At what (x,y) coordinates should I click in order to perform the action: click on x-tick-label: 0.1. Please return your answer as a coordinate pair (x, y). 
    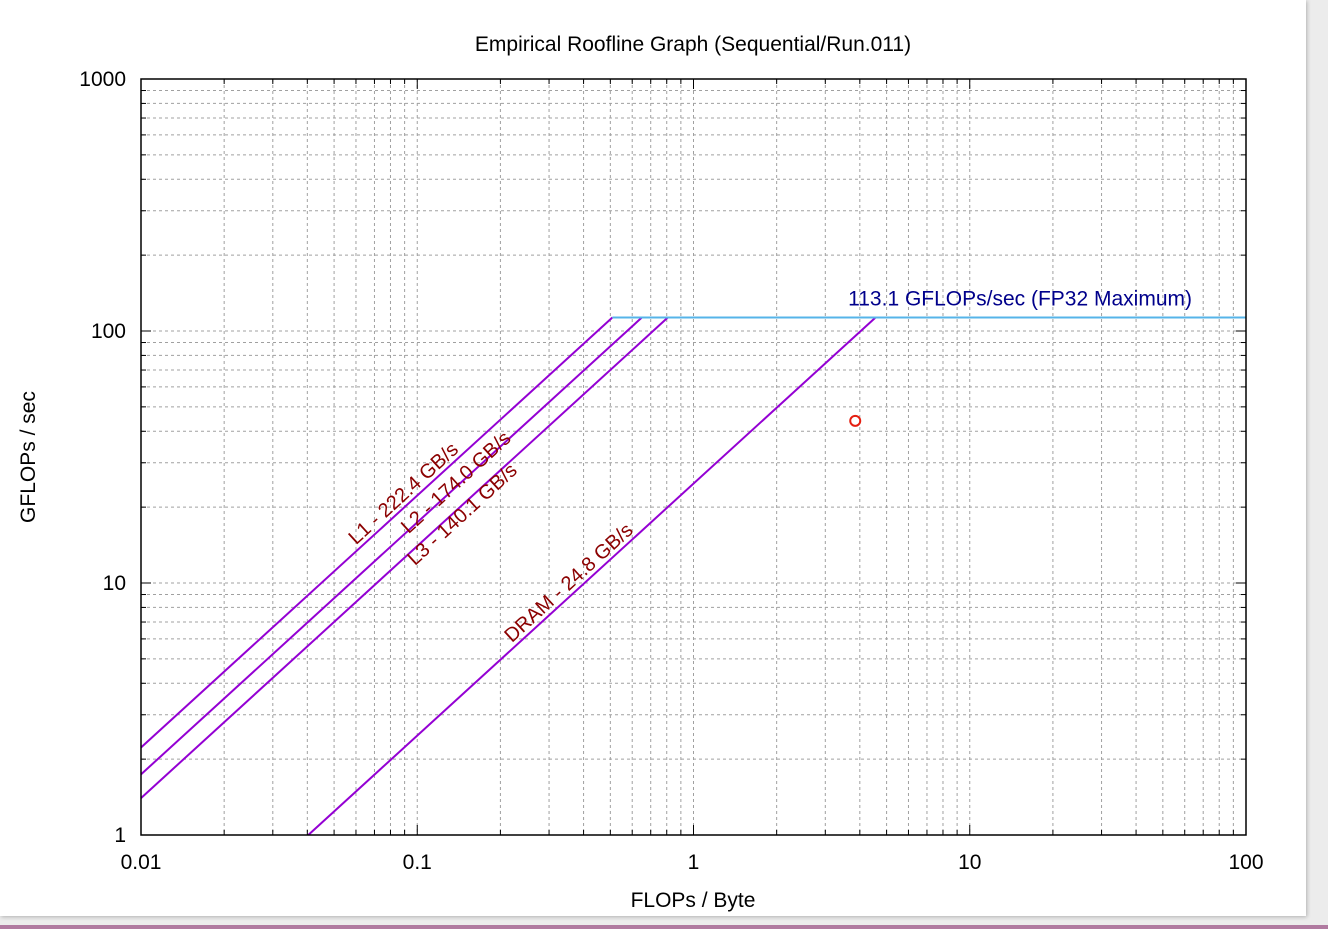
    Looking at the image, I should click on (417, 862).